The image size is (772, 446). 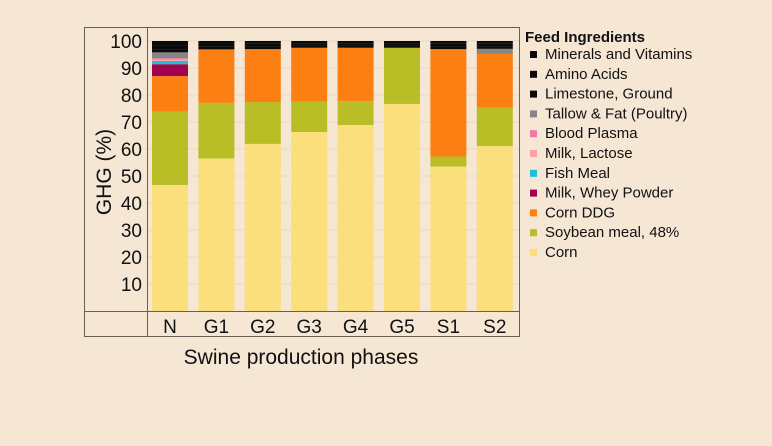 What do you see at coordinates (131, 69) in the screenshot?
I see `y-tick-label: 90` at bounding box center [131, 69].